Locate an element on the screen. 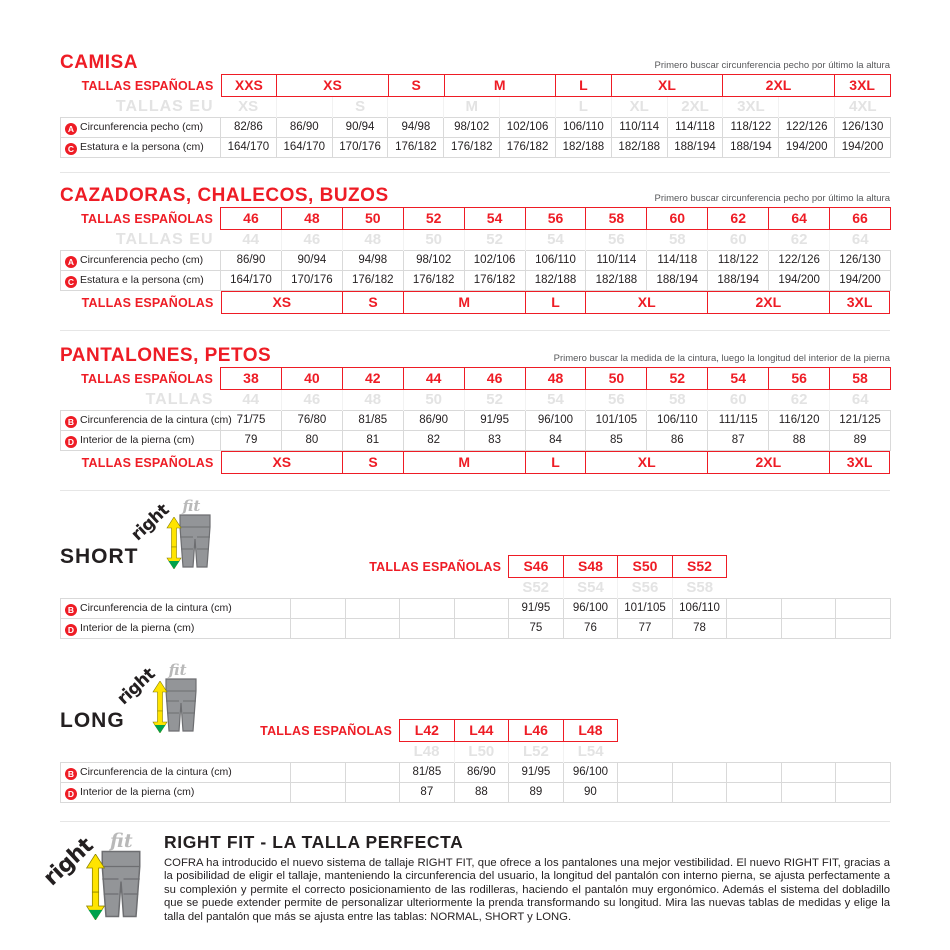 Image resolution: width=950 pixels, height=950 pixels. eu-size-cell: 50 is located at coordinates (434, 240).